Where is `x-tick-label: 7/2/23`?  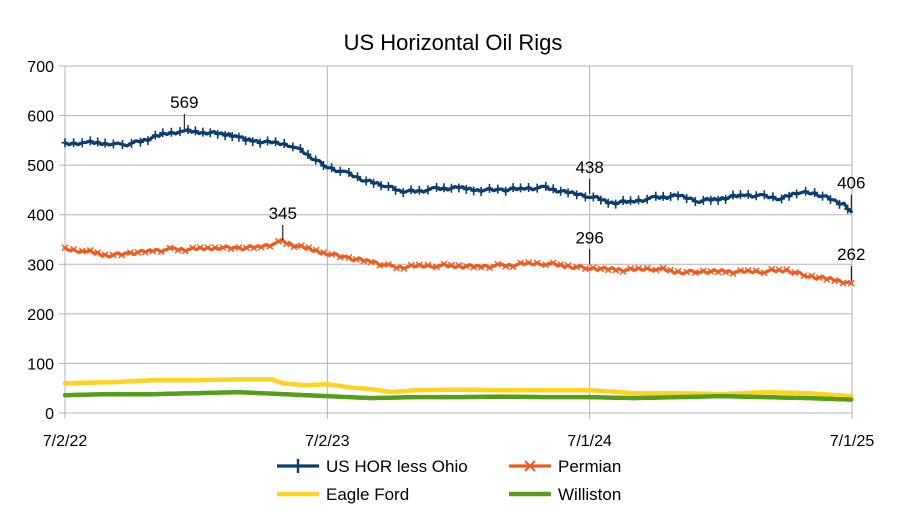
x-tick-label: 7/2/23 is located at coordinates (327, 441).